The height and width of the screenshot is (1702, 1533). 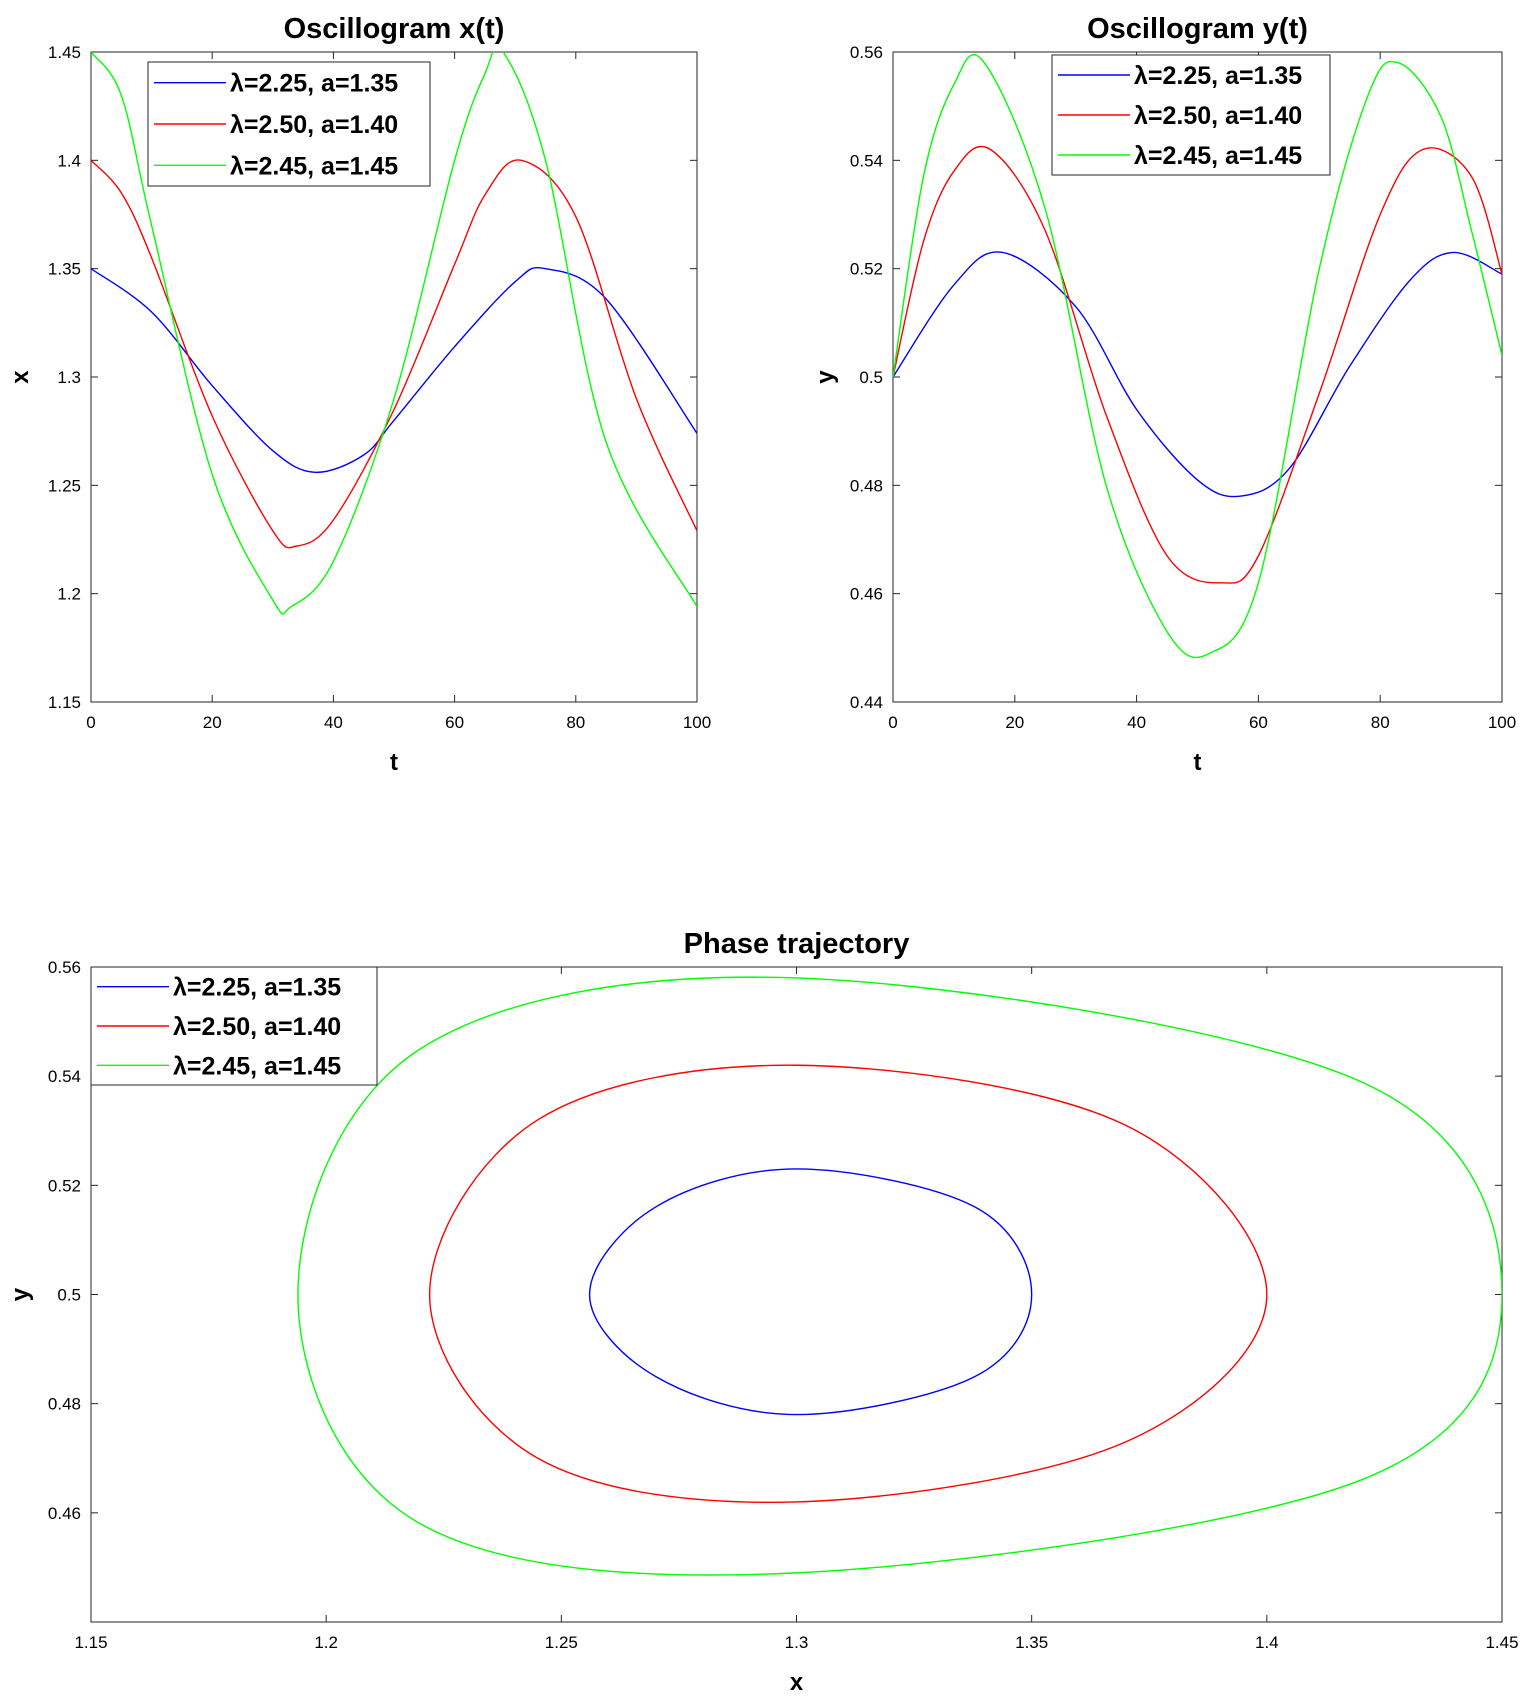 What do you see at coordinates (64, 269) in the screenshot?
I see `y-tick-label: 1.35` at bounding box center [64, 269].